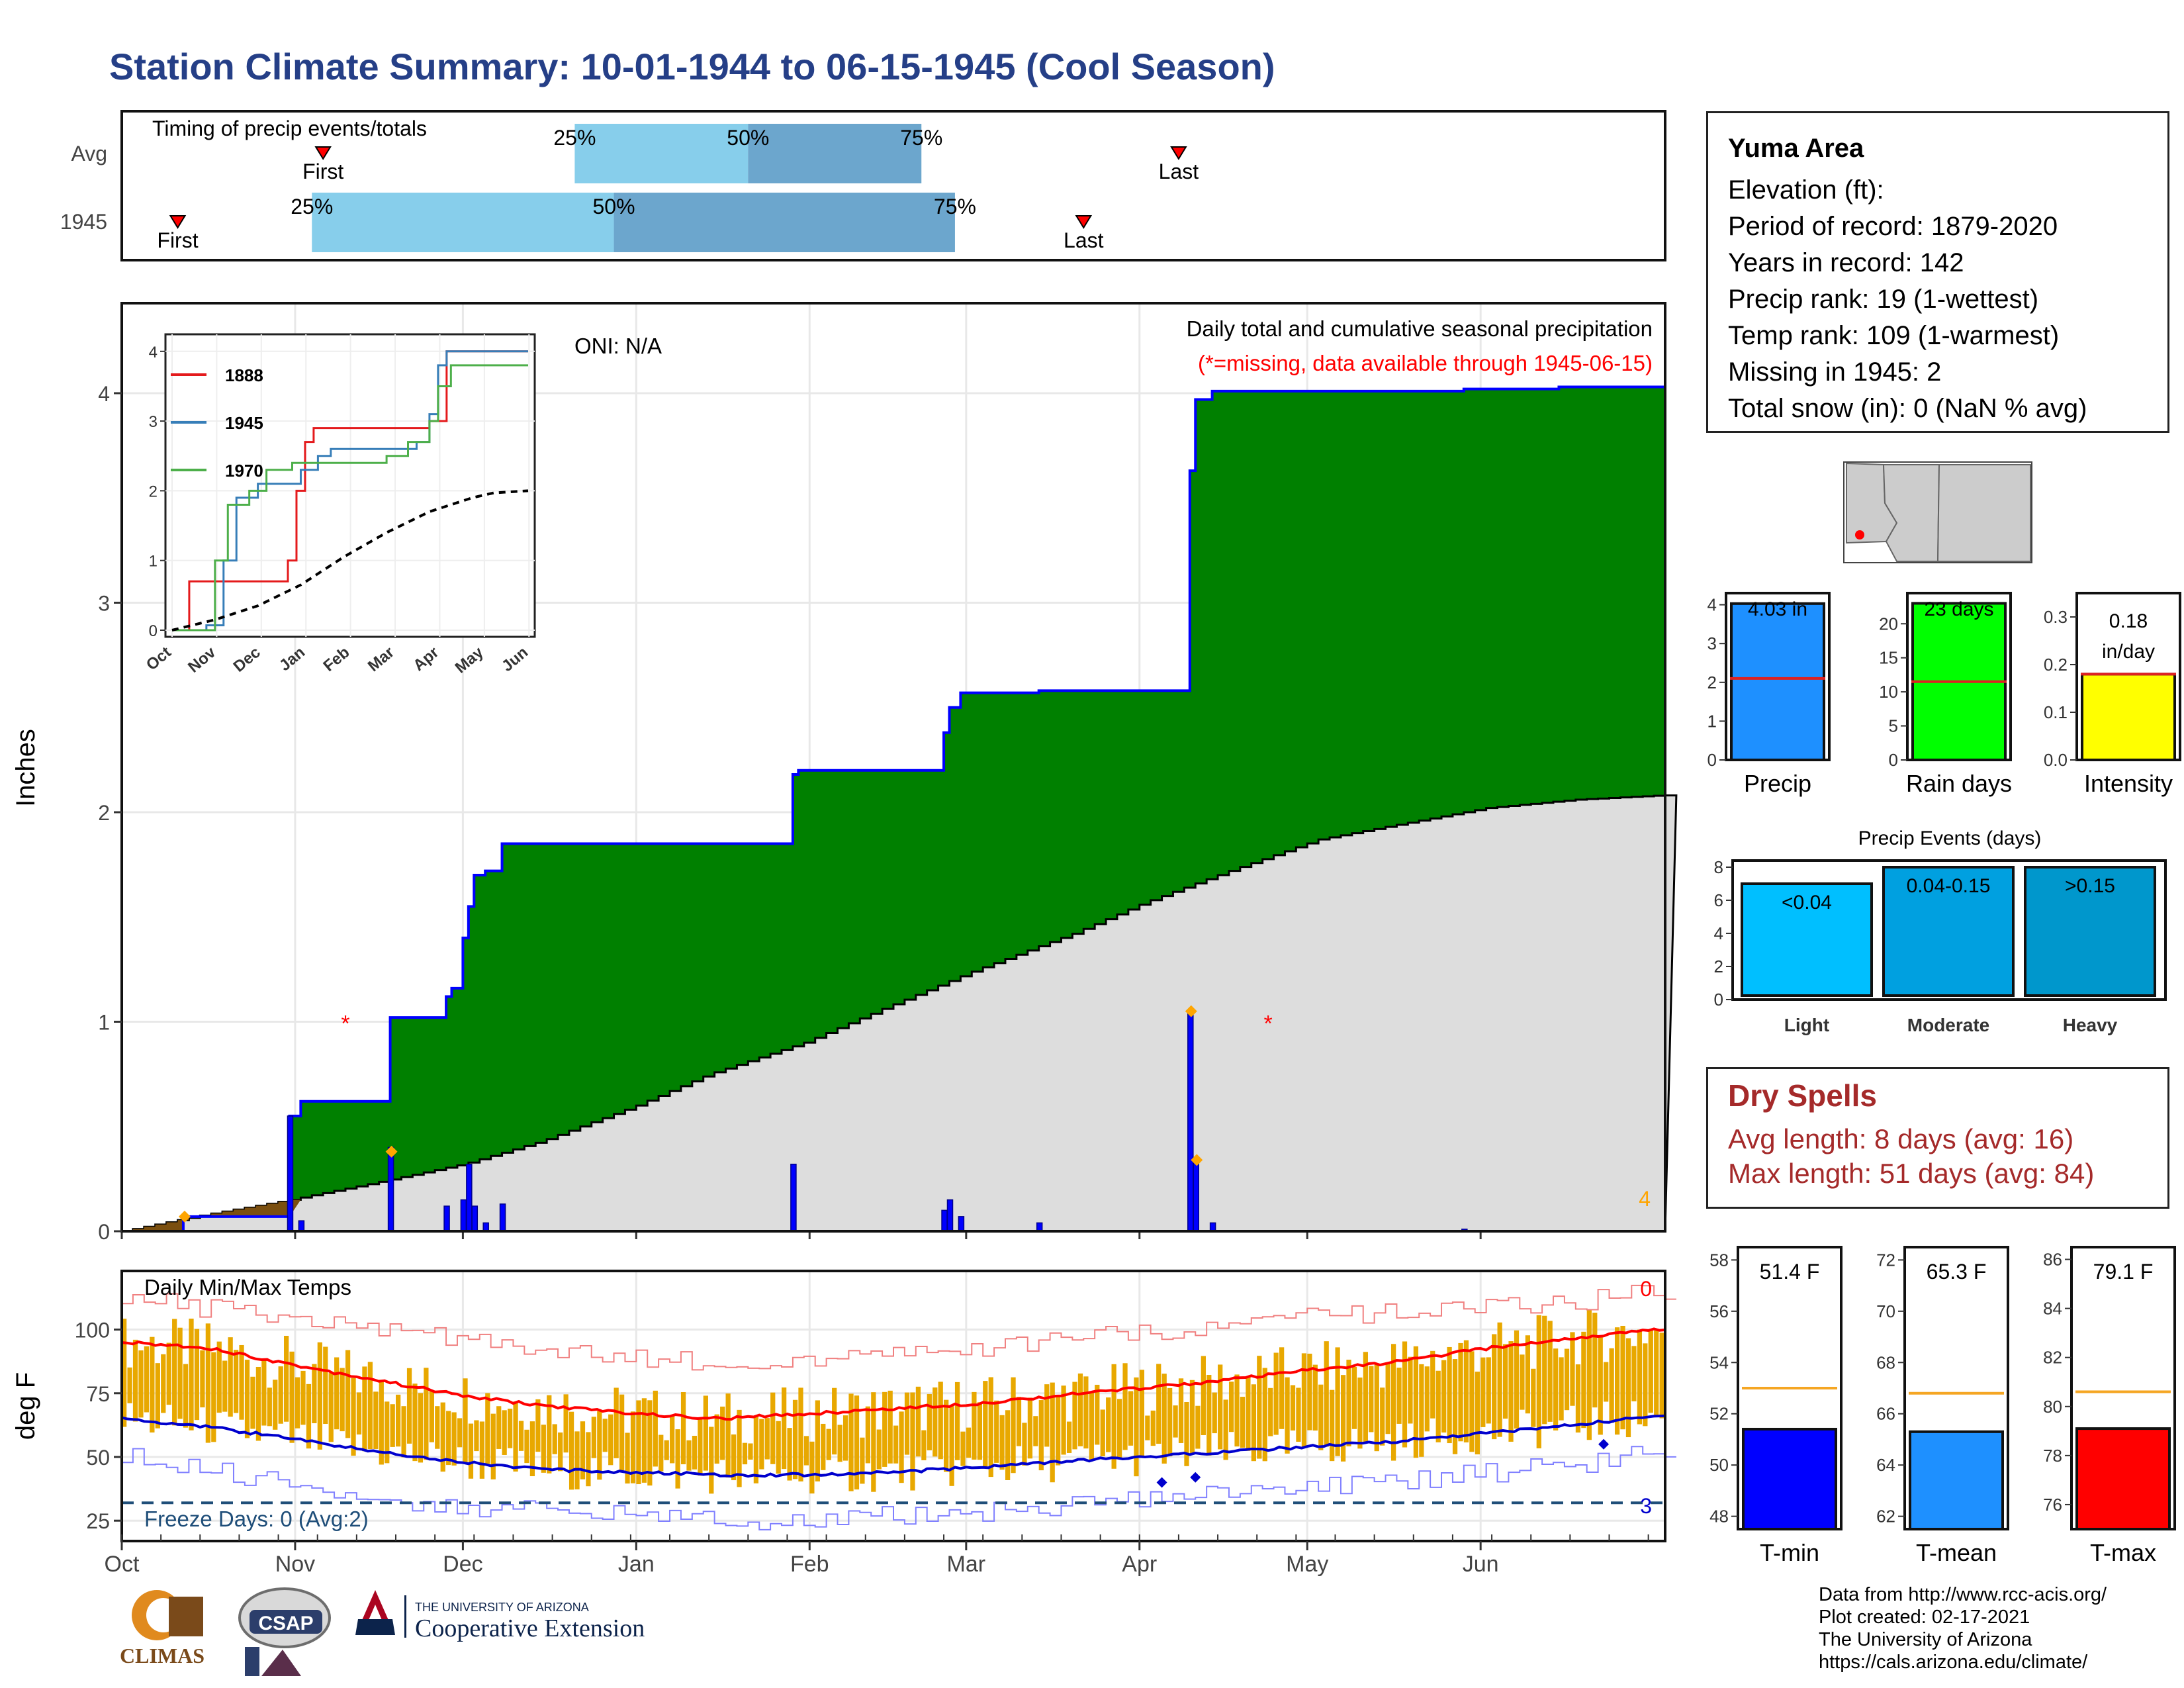 The image size is (2184, 1688). I want to click on tmax-summary-tick-label: 76, so click(2052, 1505).